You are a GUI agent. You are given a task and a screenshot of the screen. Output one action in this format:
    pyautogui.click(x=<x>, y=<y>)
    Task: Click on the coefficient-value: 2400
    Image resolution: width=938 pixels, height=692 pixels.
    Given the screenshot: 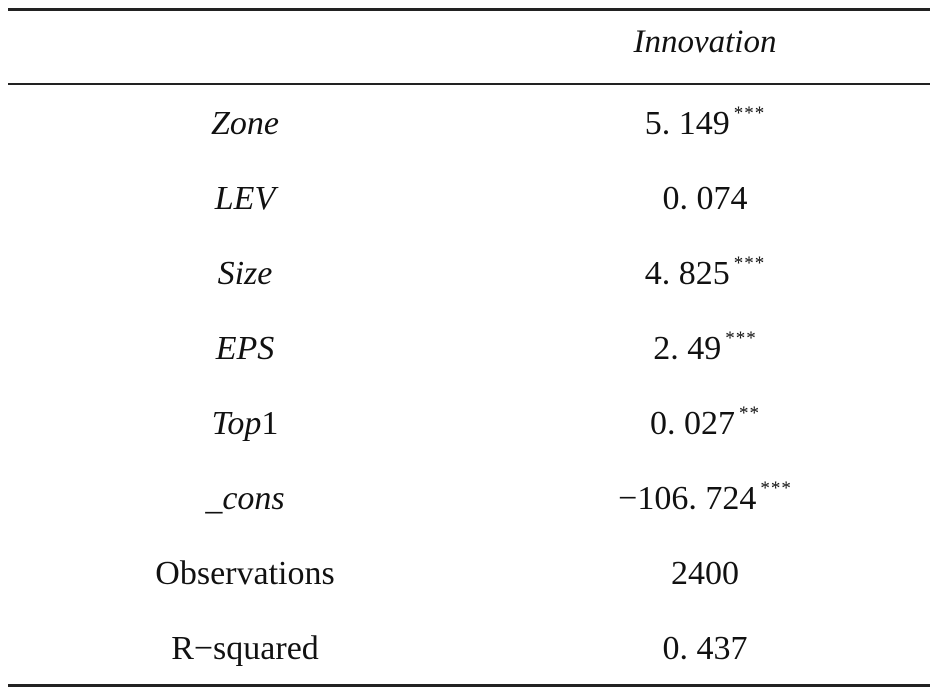 What is the action you would take?
    pyautogui.click(x=705, y=573)
    